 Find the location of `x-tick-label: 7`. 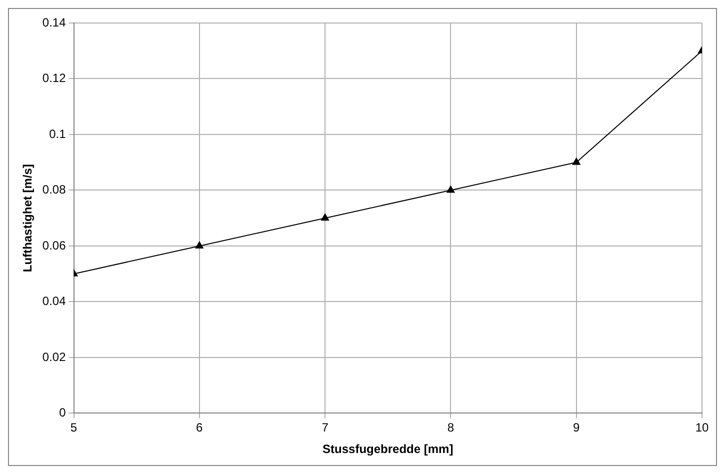

x-tick-label: 7 is located at coordinates (325, 427).